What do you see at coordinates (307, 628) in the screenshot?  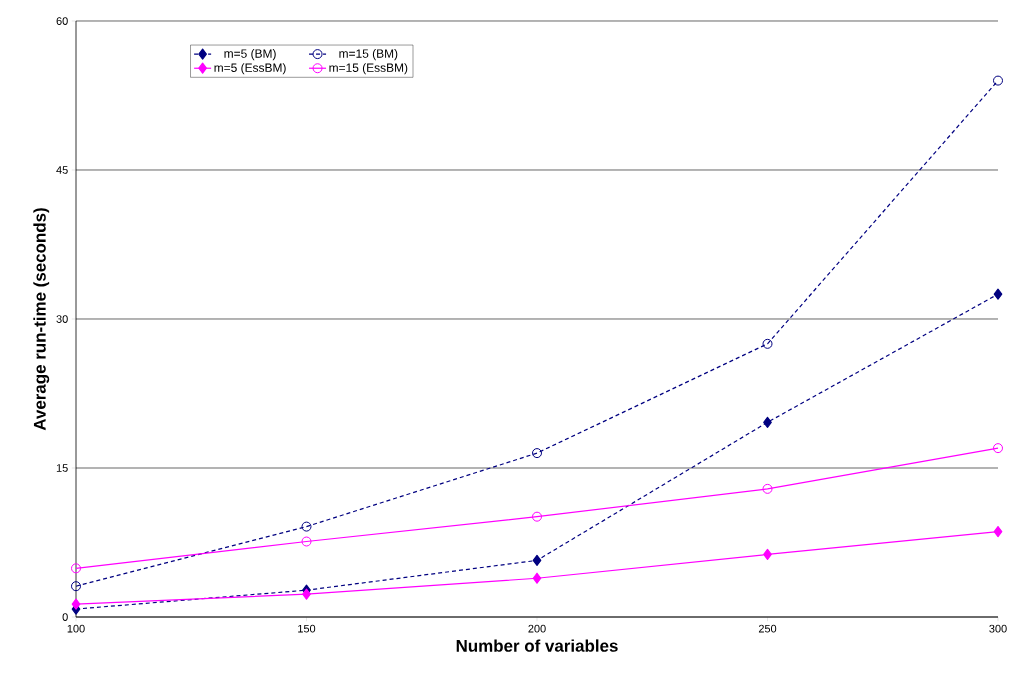 I see `x-tick-label: 150` at bounding box center [307, 628].